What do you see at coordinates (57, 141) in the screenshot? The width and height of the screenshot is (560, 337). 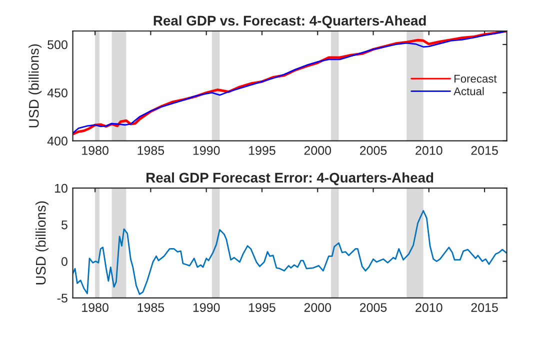 I see `y-tick-label: 400` at bounding box center [57, 141].